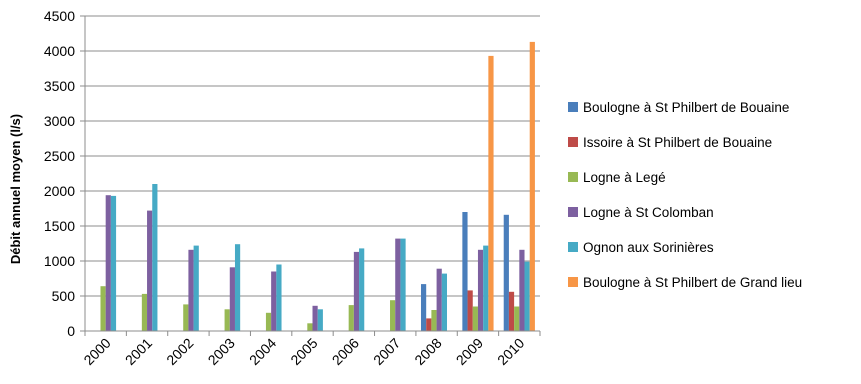 Image resolution: width=861 pixels, height=384 pixels. What do you see at coordinates (648, 212) in the screenshot?
I see `legend-label: Logne à St Colomban` at bounding box center [648, 212].